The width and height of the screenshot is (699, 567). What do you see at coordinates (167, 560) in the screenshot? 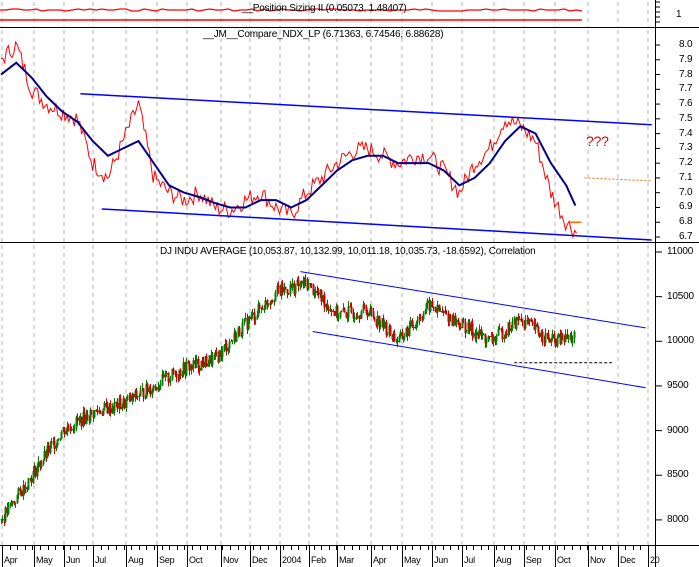
I see `x-tick-label: Sep` at bounding box center [167, 560].